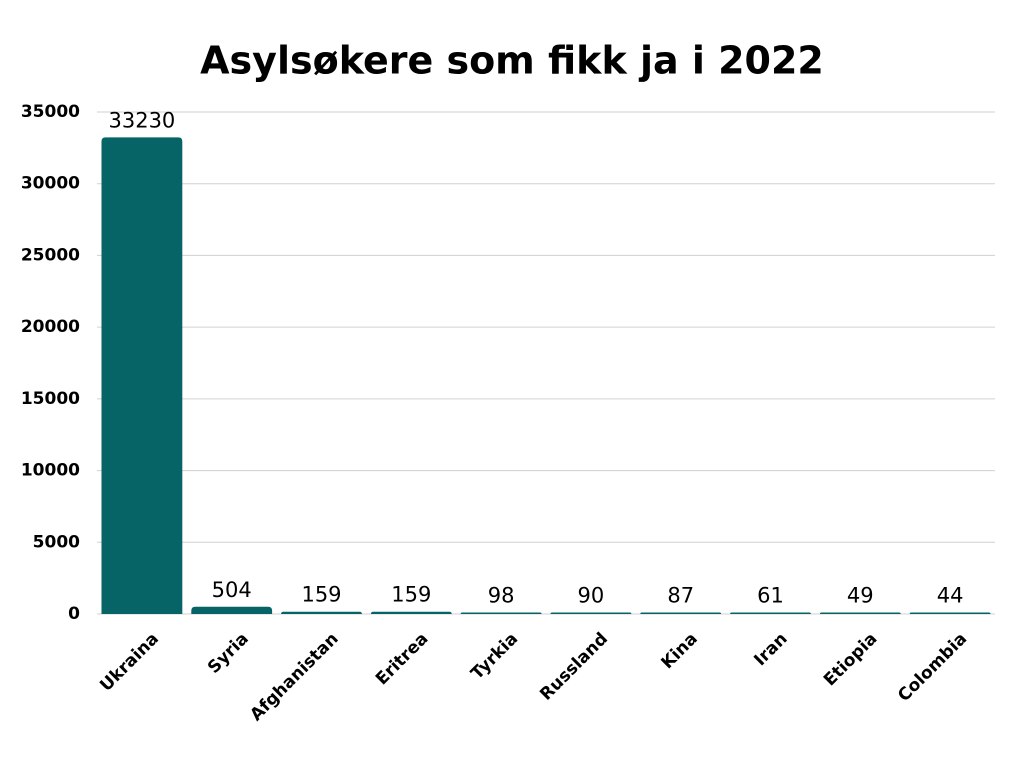  I want to click on y-tick-label: 35000, so click(50, 112).